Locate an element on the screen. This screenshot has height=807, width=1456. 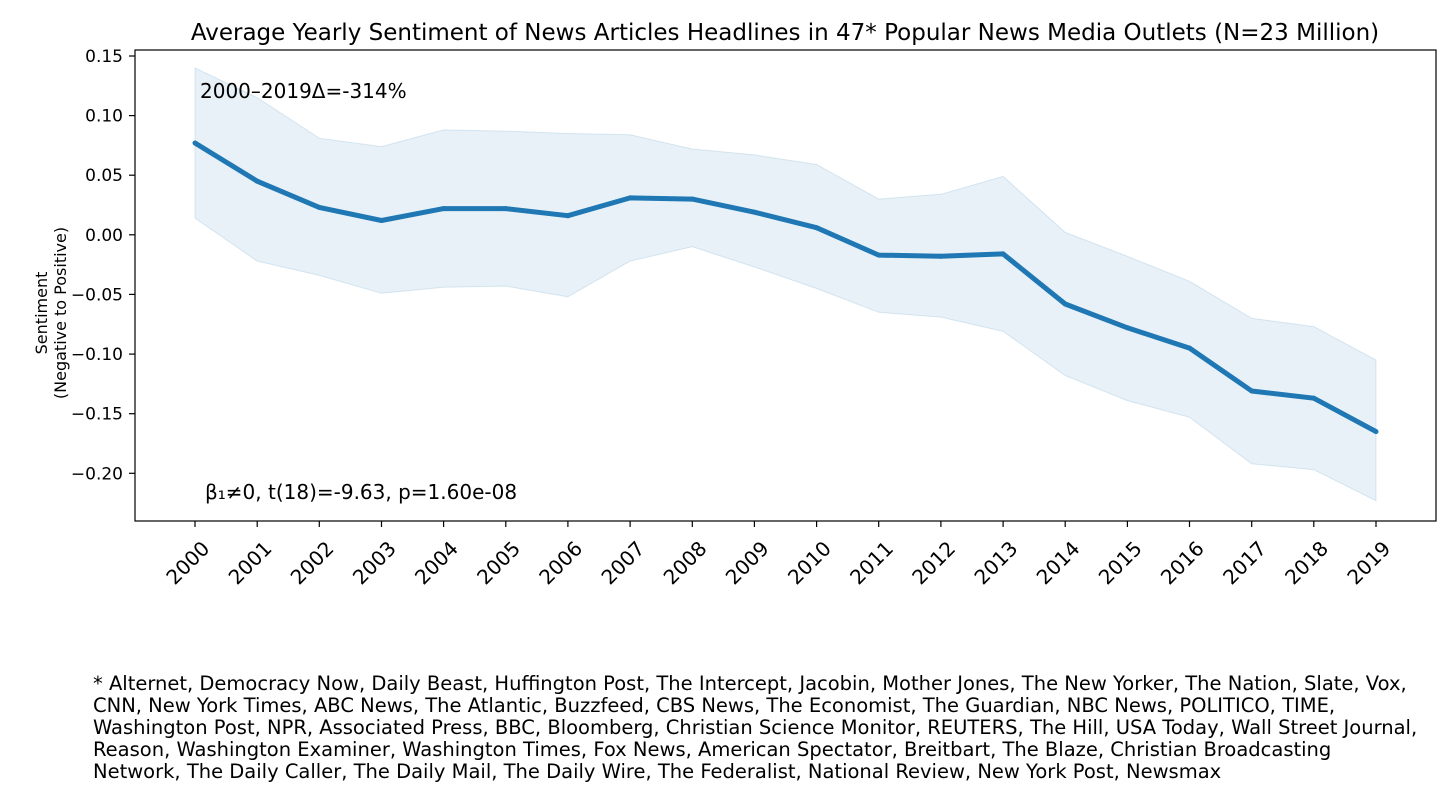
data-point-2018 is located at coordinates (1314, 398).